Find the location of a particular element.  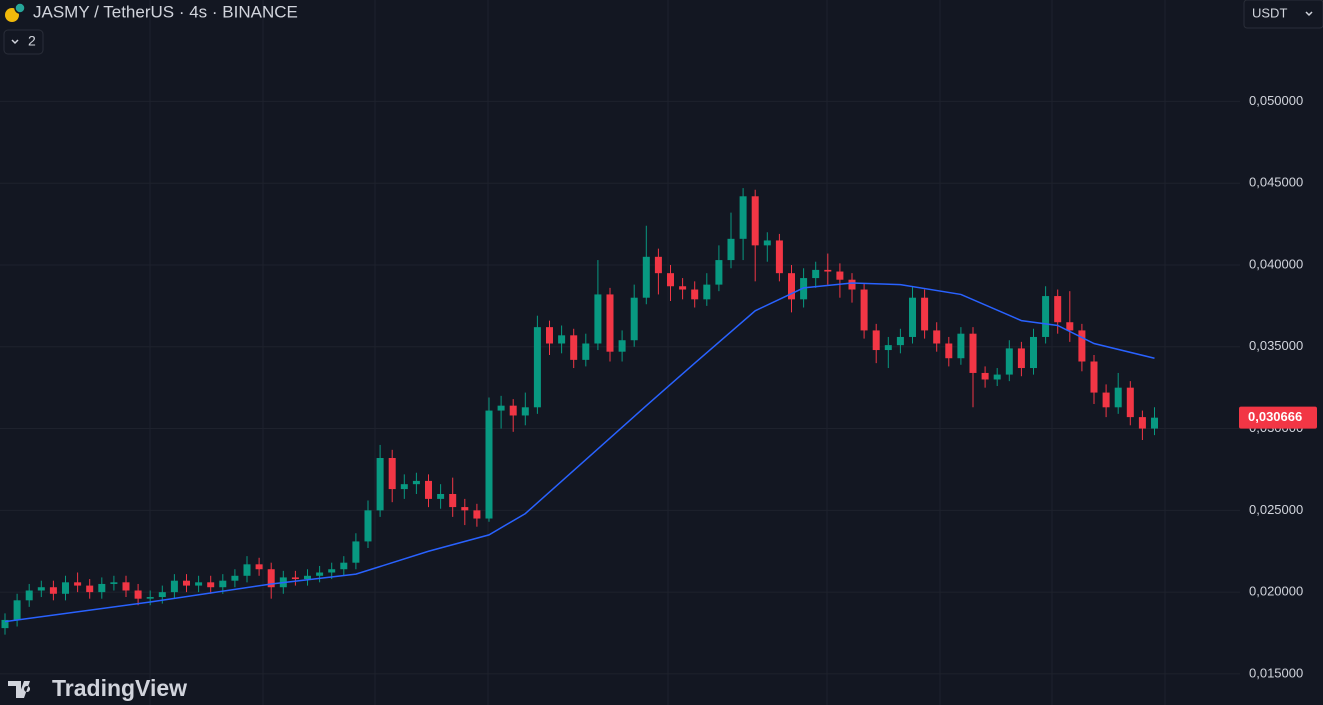

y-tick-label: 0,050000 is located at coordinates (1276, 100).